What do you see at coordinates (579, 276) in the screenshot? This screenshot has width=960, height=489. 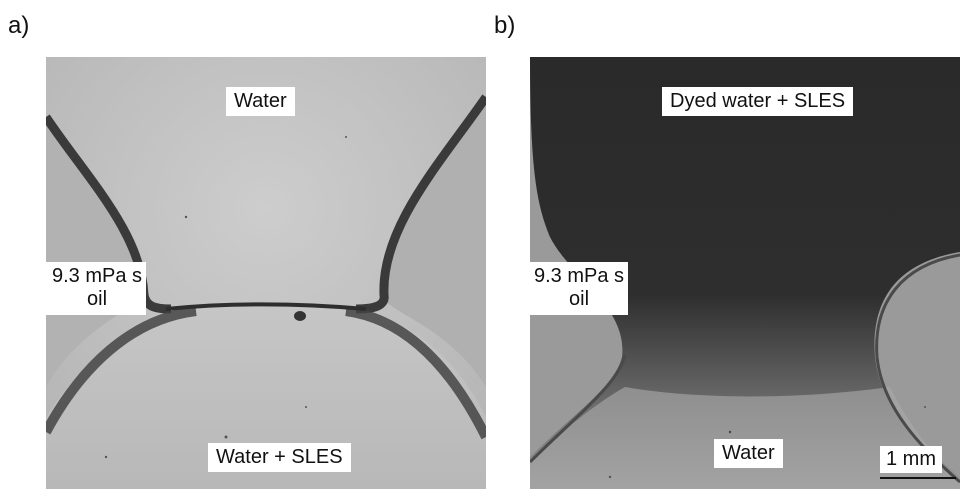 I see `panel-b-label-left-line1: 9.3 mPa s` at bounding box center [579, 276].